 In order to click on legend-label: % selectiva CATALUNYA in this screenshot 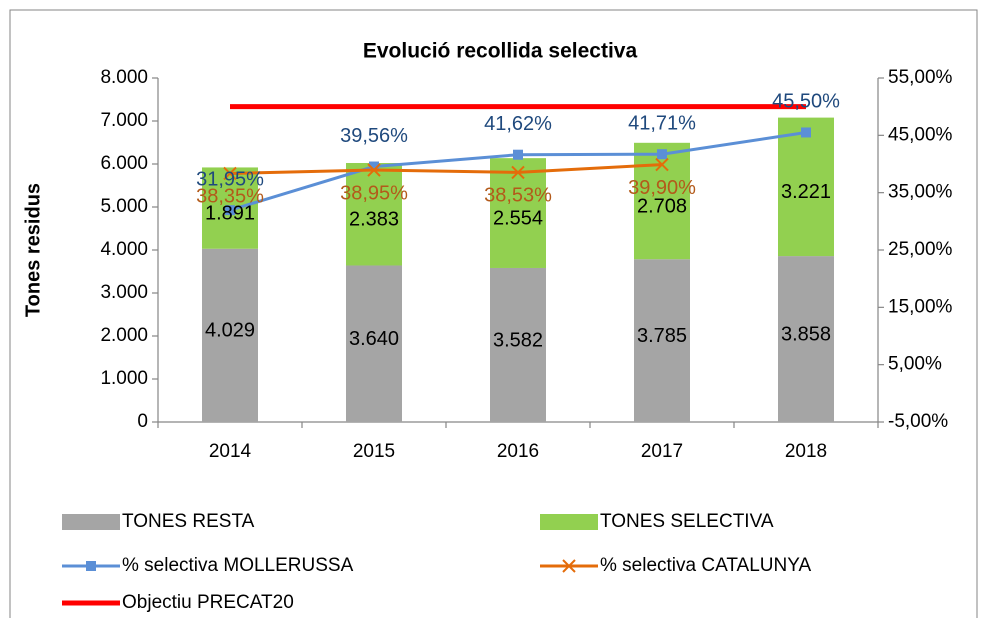, I will do `click(705, 565)`.